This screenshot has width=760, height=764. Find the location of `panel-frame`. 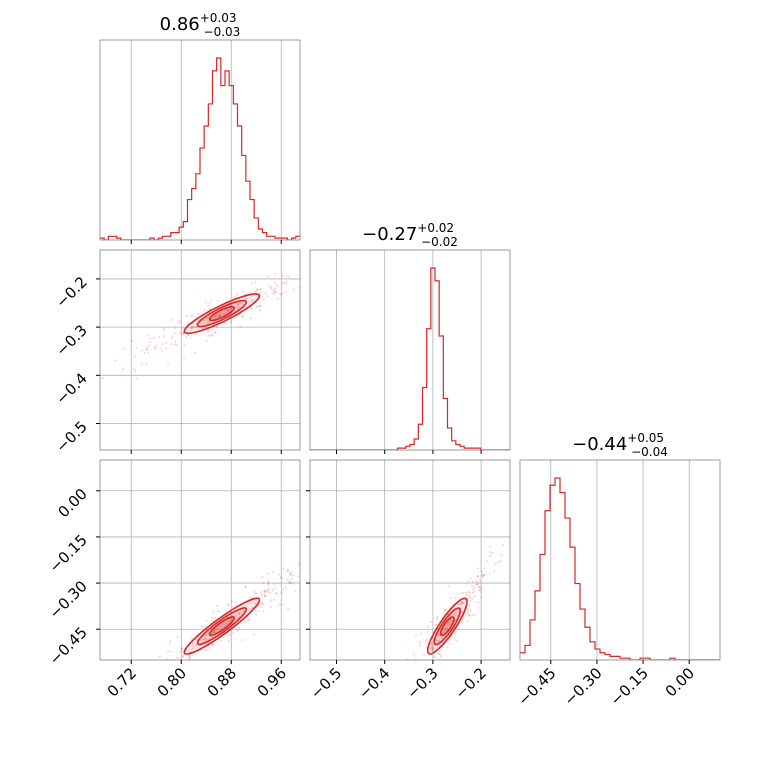

panel-frame is located at coordinates (410, 350).